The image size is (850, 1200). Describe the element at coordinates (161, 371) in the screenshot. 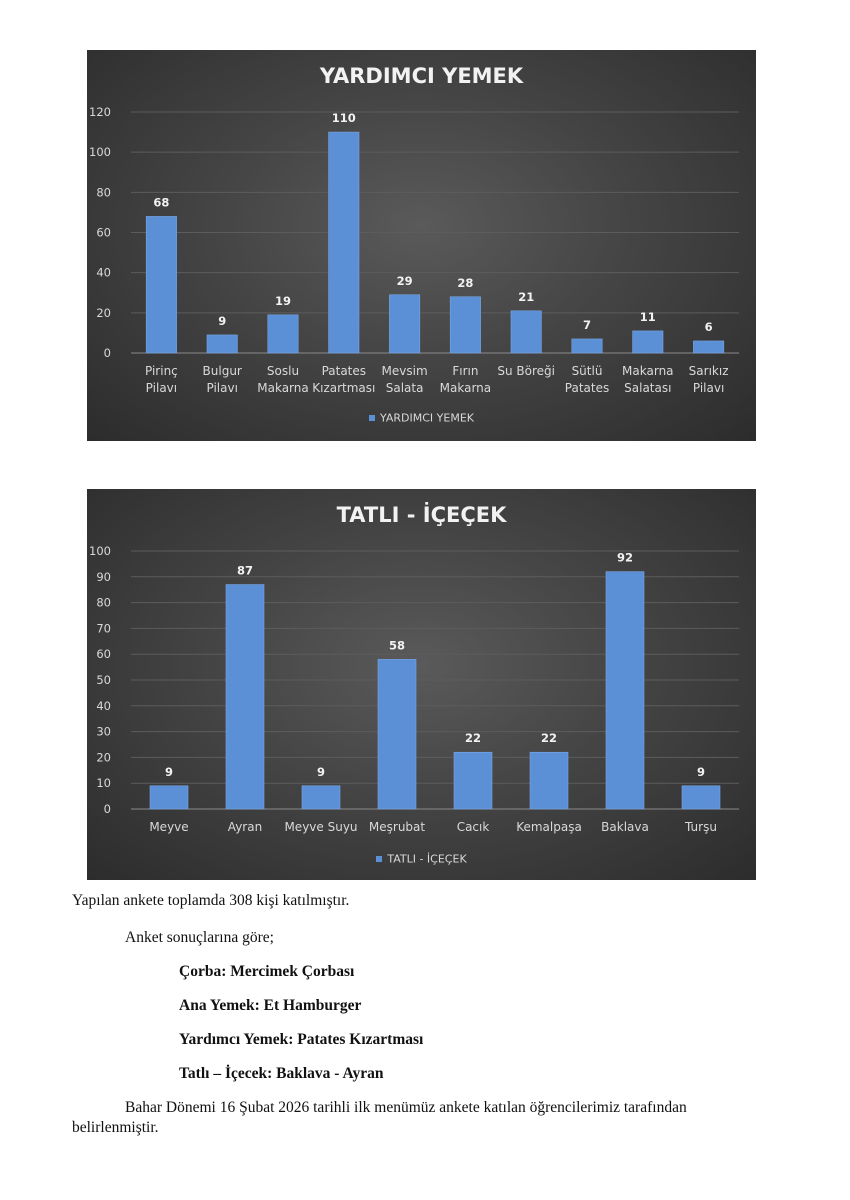

I see `x-tick-label: Pirinç` at that location.